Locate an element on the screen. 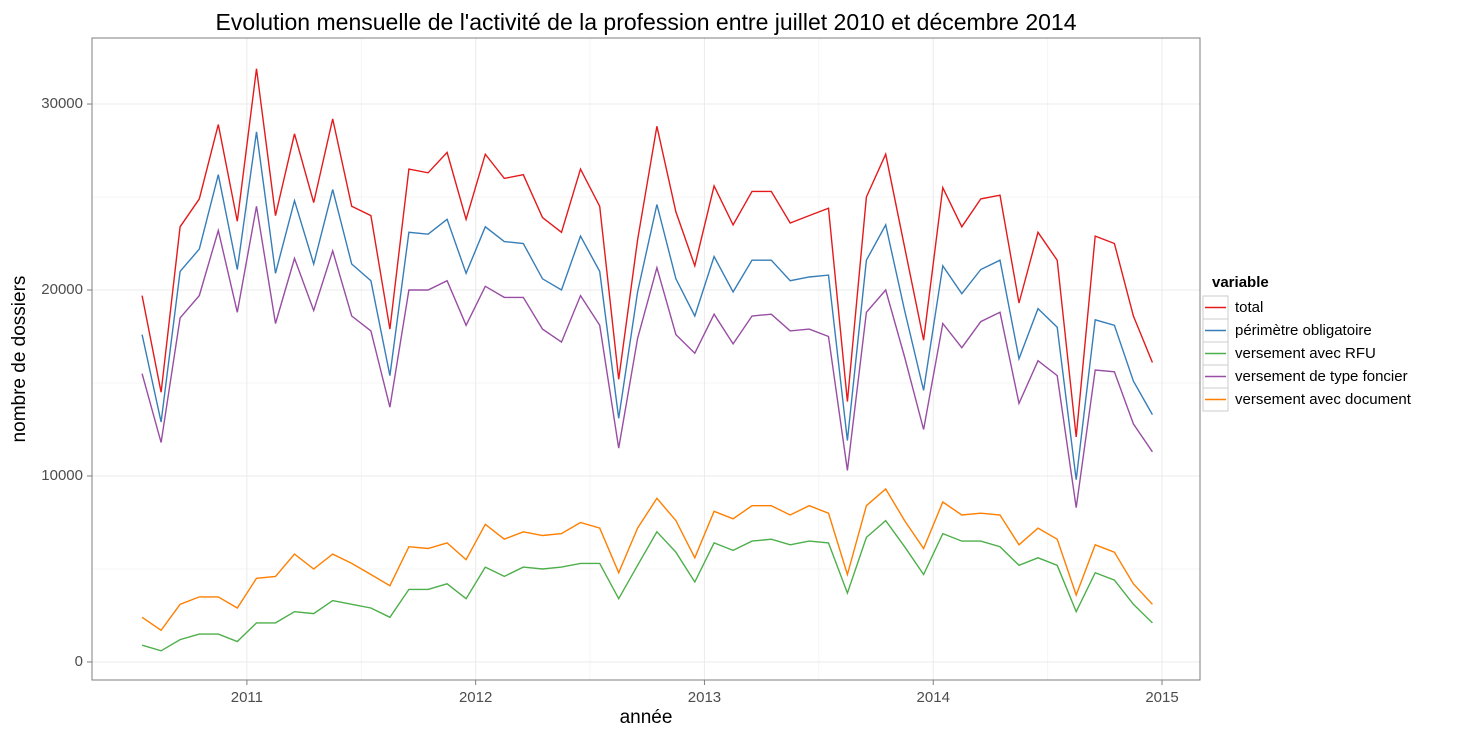  x-axis-label: année is located at coordinates (646, 717).